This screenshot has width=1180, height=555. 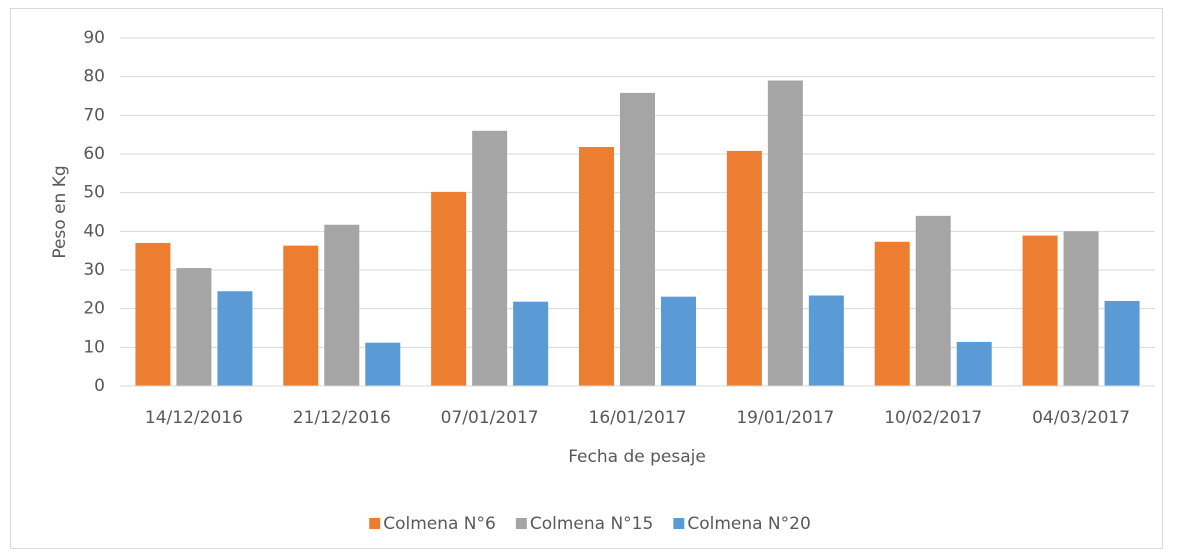 What do you see at coordinates (490, 418) in the screenshot?
I see `x-tick-label: 07/01/2017` at bounding box center [490, 418].